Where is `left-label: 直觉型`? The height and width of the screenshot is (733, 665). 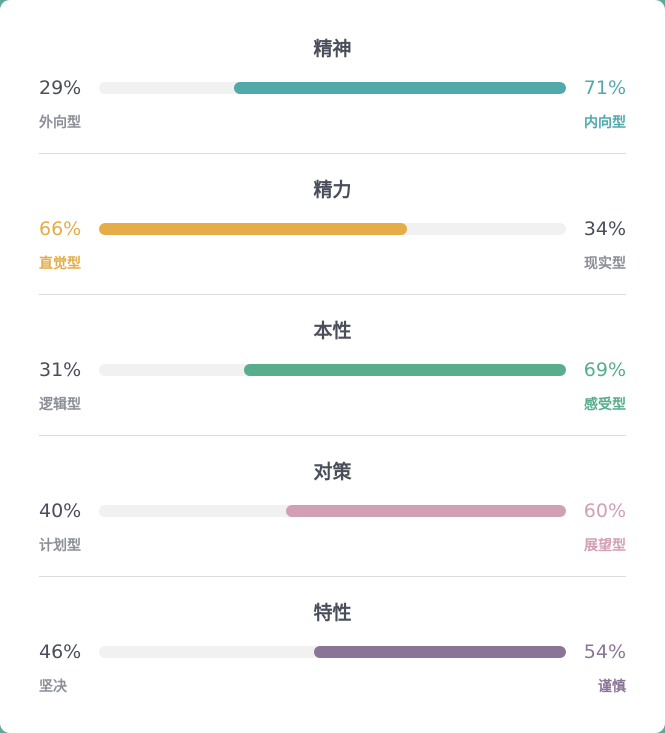
left-label: 直觉型 is located at coordinates (60, 264).